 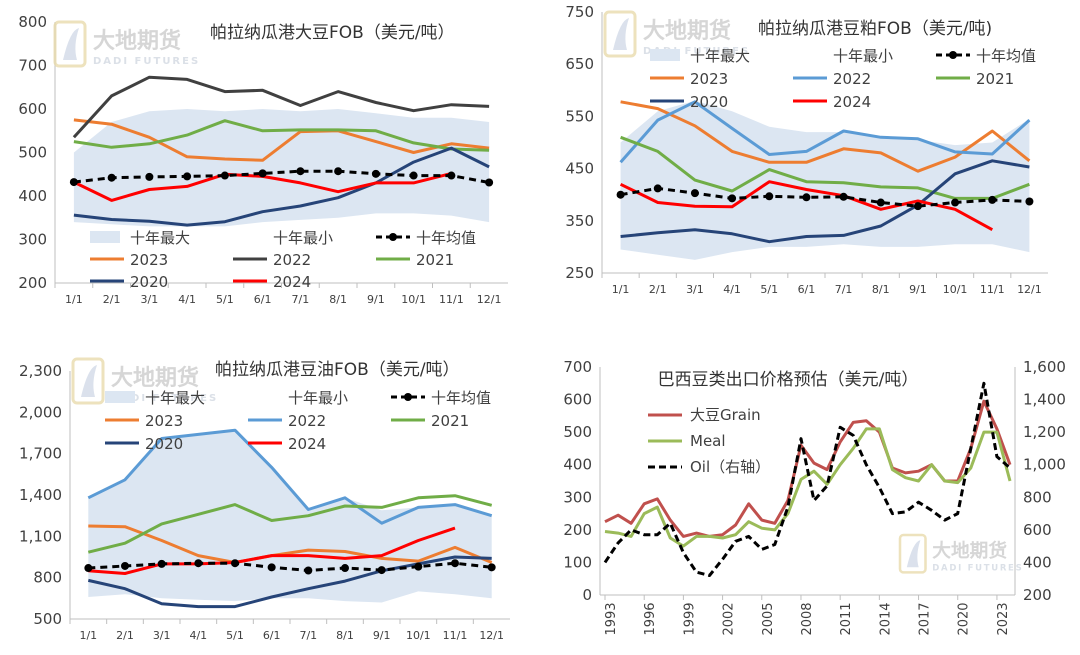 What do you see at coordinates (1044, 367) in the screenshot?
I see `y2-tick-label: 1,600` at bounding box center [1044, 367].